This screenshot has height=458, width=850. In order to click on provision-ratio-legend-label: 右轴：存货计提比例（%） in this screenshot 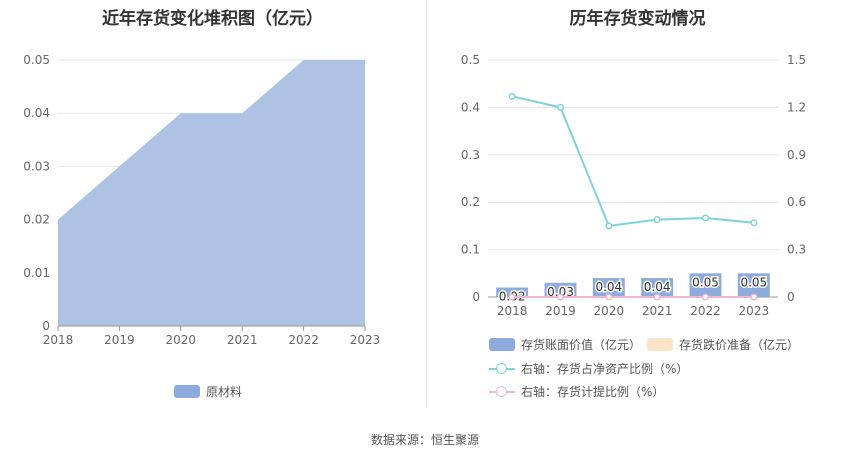, I will do `click(593, 392)`.